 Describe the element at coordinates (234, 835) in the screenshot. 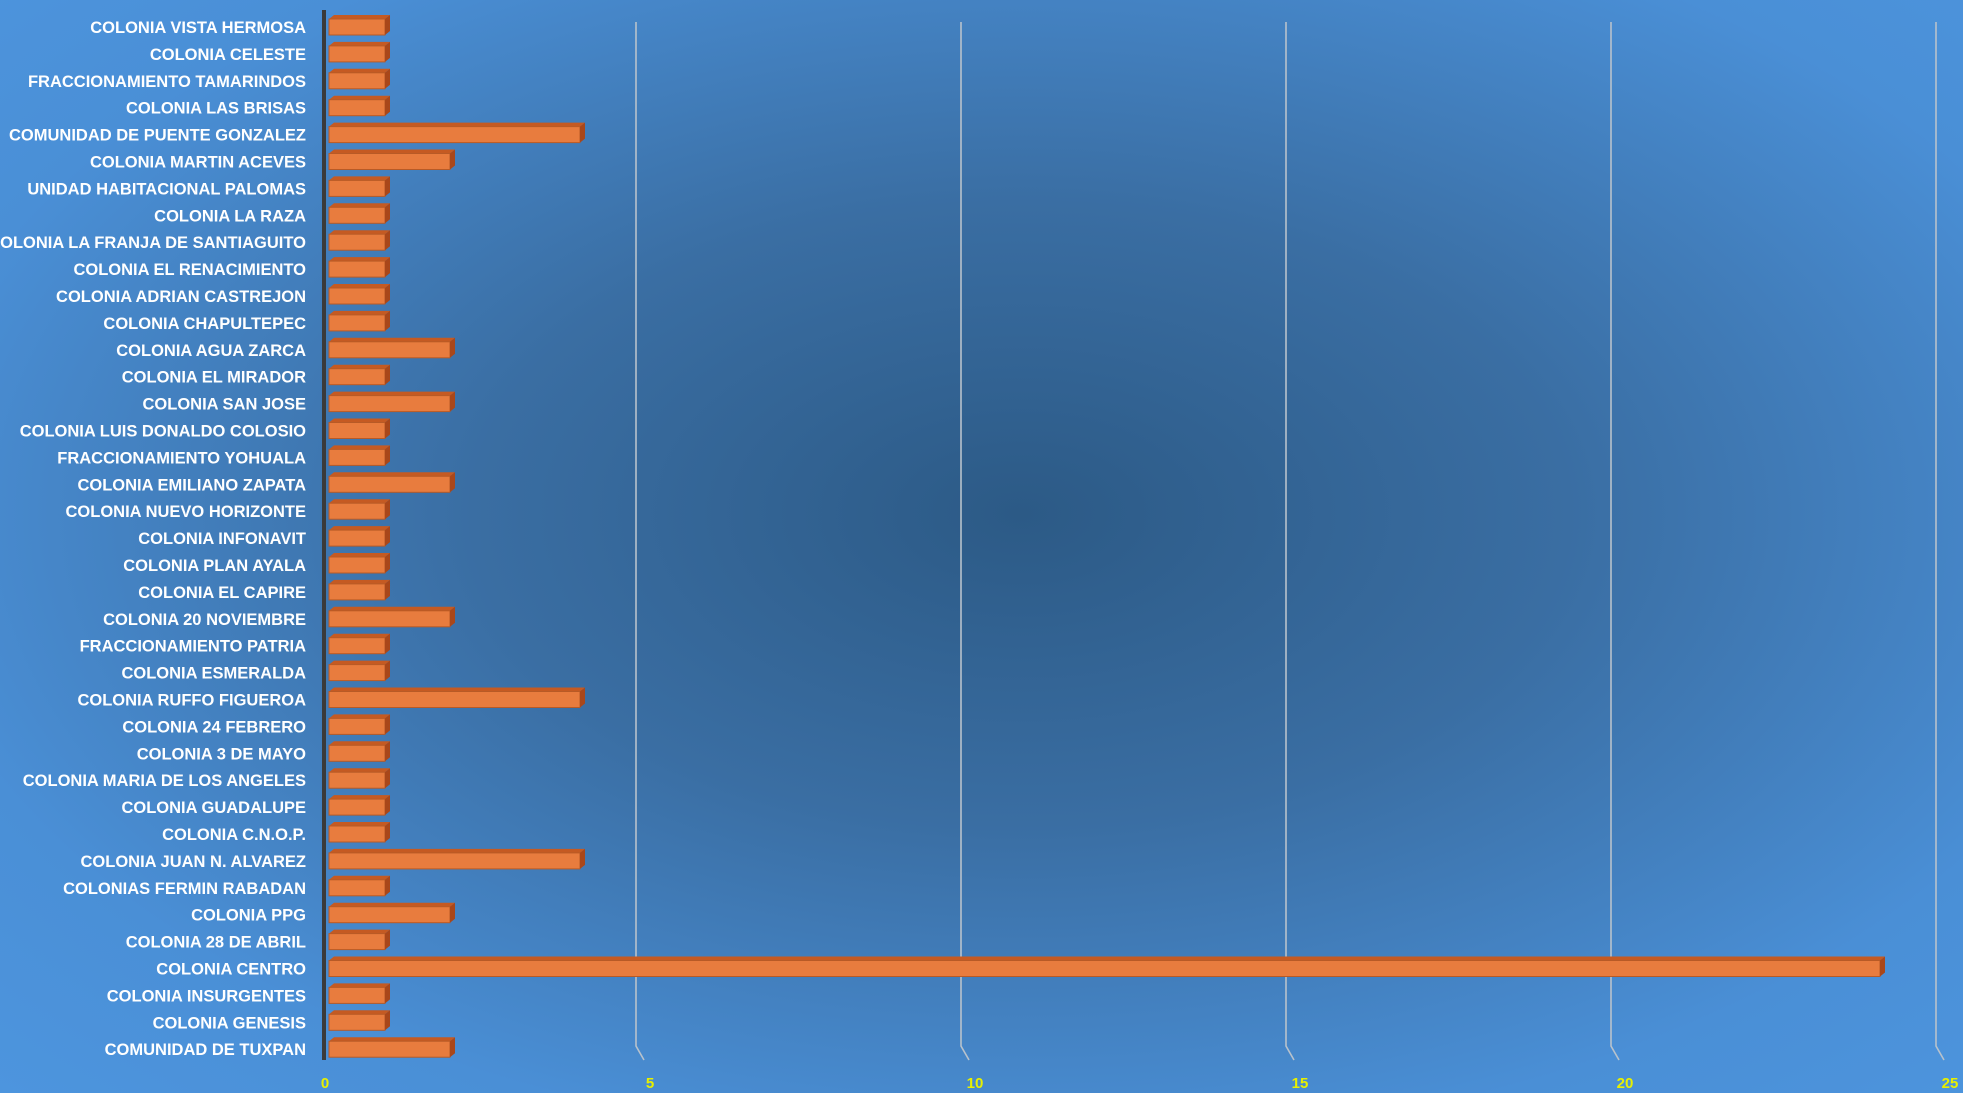

I see `category-label: COLONIA C.N.O.P.` at that location.